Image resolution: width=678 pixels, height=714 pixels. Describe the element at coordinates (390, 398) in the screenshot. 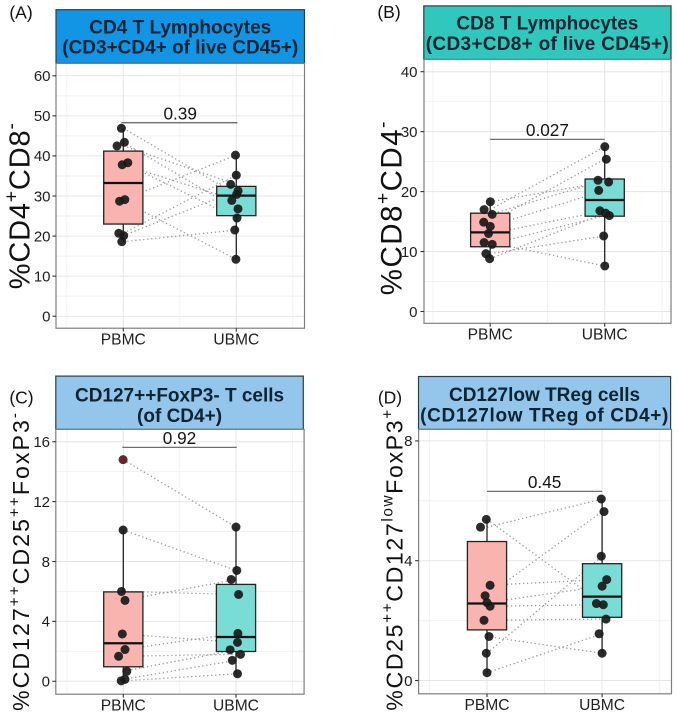

I see `svg-text: (D)` at that location.